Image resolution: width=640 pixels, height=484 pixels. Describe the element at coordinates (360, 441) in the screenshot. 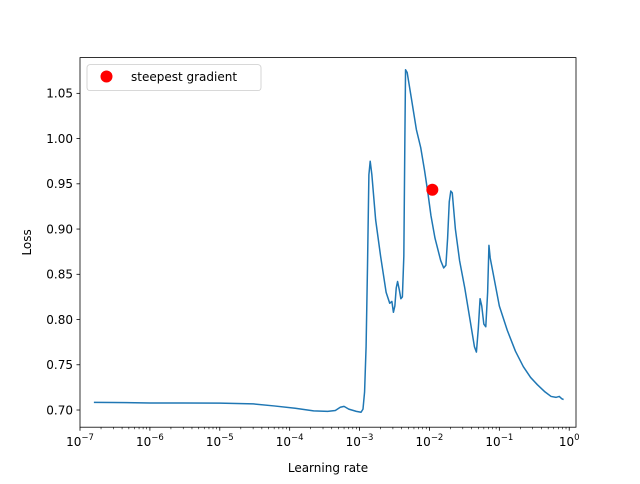

I see `x-tick-label: 10⁻³` at that location.